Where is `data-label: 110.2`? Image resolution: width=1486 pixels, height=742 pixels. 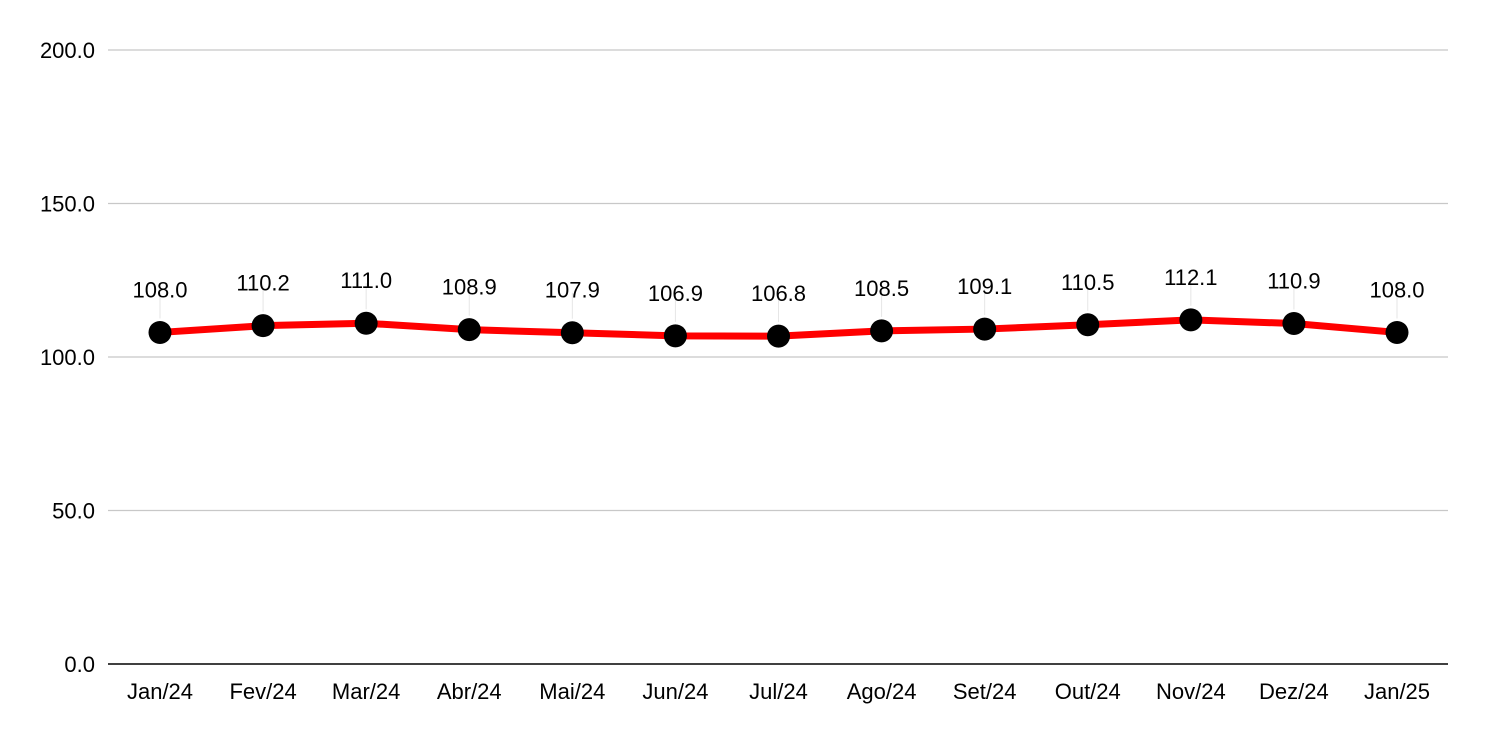
data-label: 110.2 is located at coordinates (262, 283).